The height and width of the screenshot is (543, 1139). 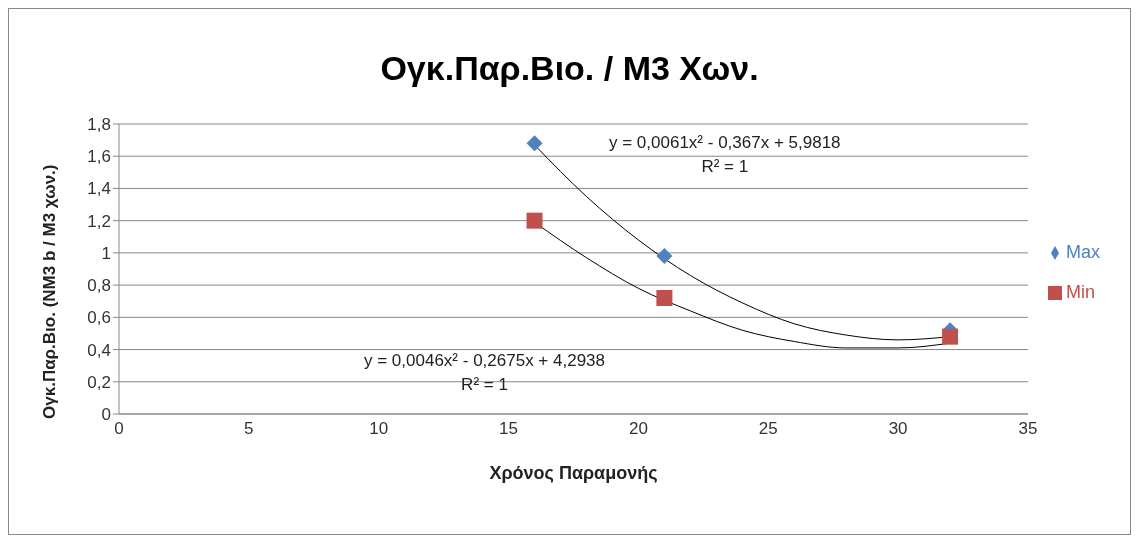 What do you see at coordinates (99, 221) in the screenshot?
I see `y-tick-label: 1,2` at bounding box center [99, 221].